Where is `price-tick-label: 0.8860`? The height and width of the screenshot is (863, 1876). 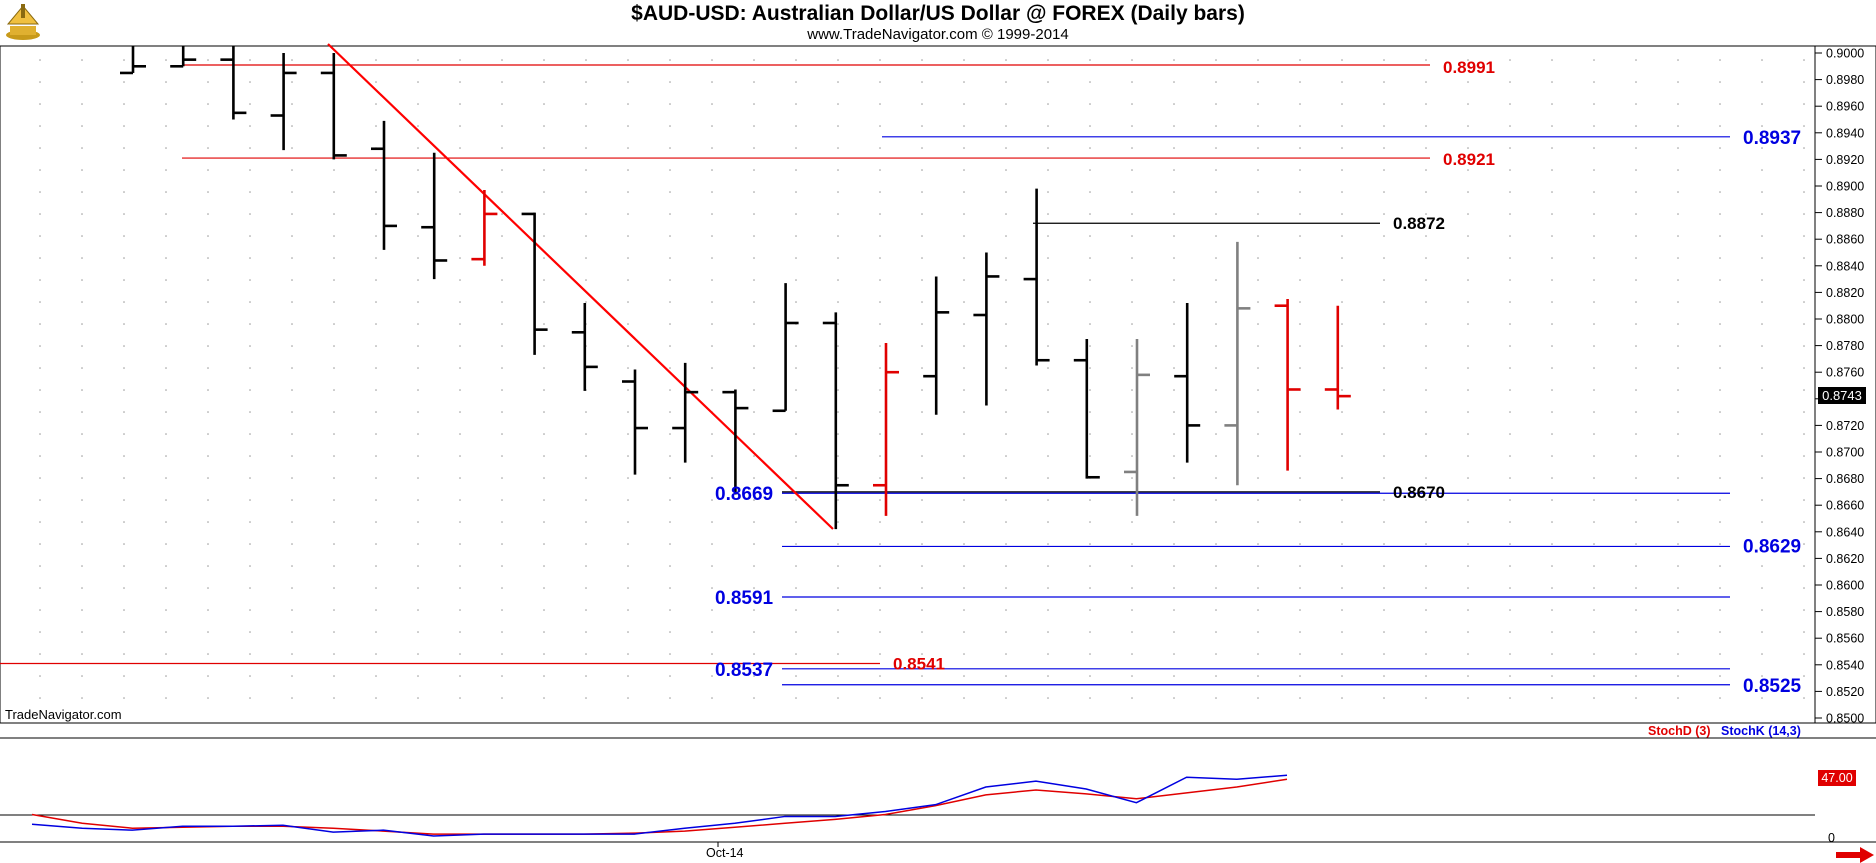 price-tick-label: 0.8860 is located at coordinates (1845, 240).